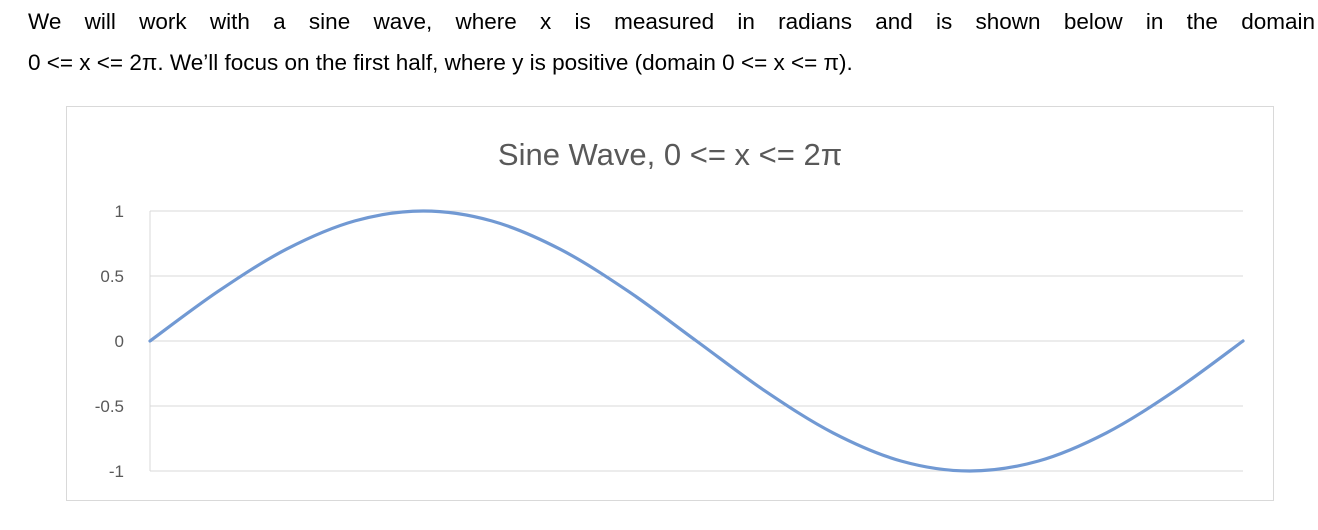 This screenshot has height=530, width=1318. Describe the element at coordinates (119, 341) in the screenshot. I see `y-tick-label-2: 0` at that location.